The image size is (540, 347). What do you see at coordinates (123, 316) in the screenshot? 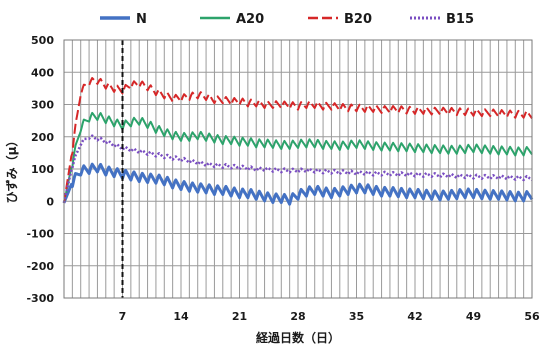
I see `x-tick-label: 7` at bounding box center [123, 316].